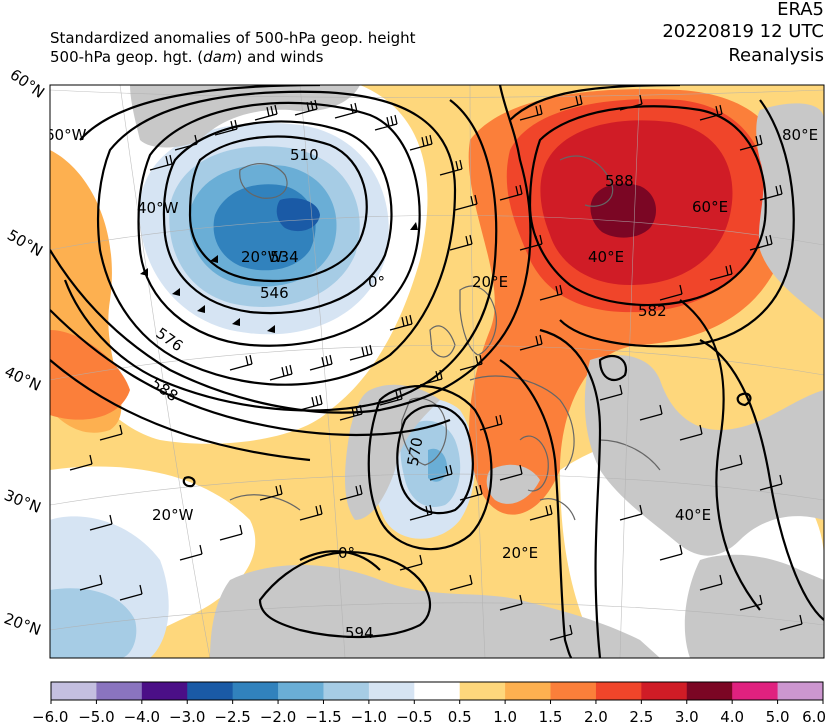 The height and width of the screenshot is (724, 834). I want to click on lon-label-60w: 60°W, so click(66, 135).